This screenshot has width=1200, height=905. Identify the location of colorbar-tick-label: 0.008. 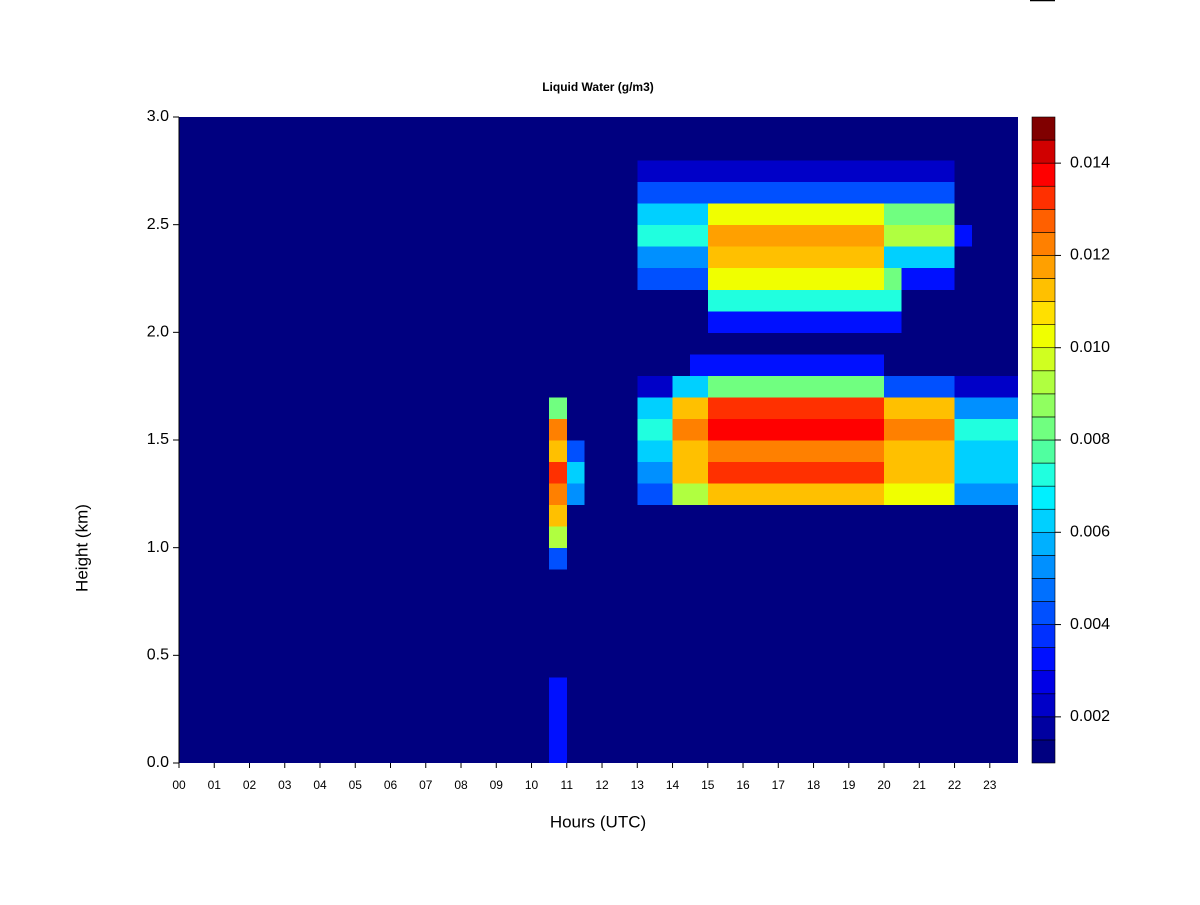
(1090, 439).